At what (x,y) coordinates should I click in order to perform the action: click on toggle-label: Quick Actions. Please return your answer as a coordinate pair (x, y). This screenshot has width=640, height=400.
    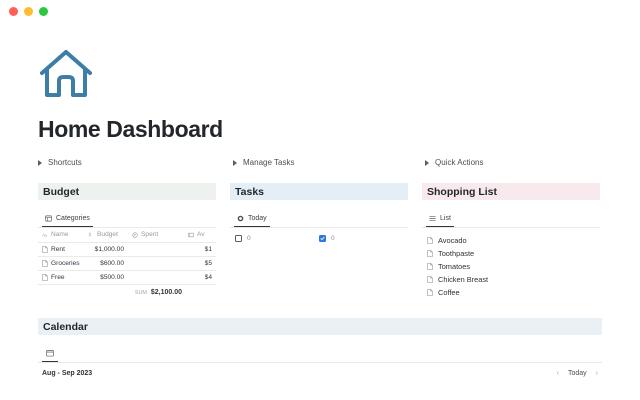
    Looking at the image, I should click on (459, 162).